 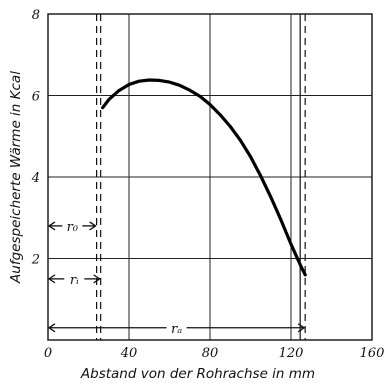 I want to click on dimension-label: rᵢ, so click(x=74, y=280).